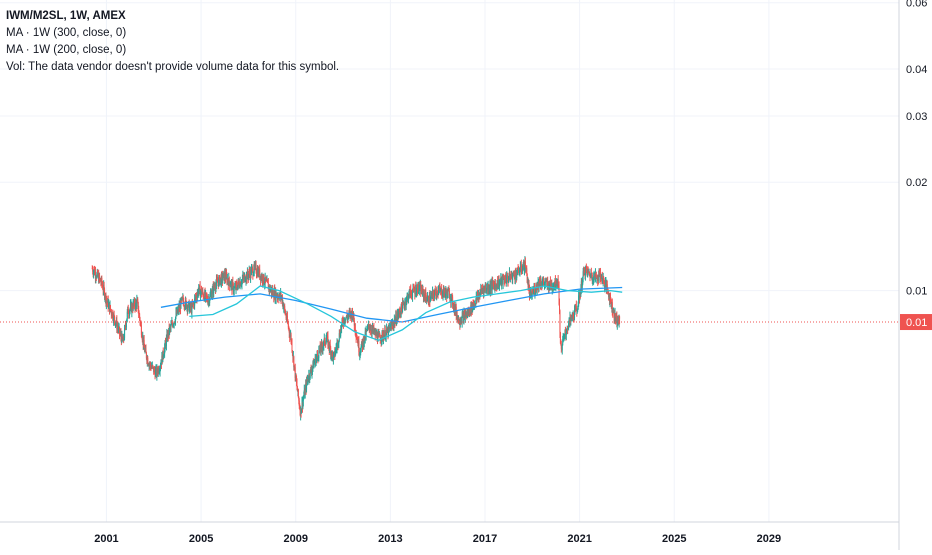  I want to click on ma-300-legend: MA · 1W (300, close, 0), so click(66, 33).